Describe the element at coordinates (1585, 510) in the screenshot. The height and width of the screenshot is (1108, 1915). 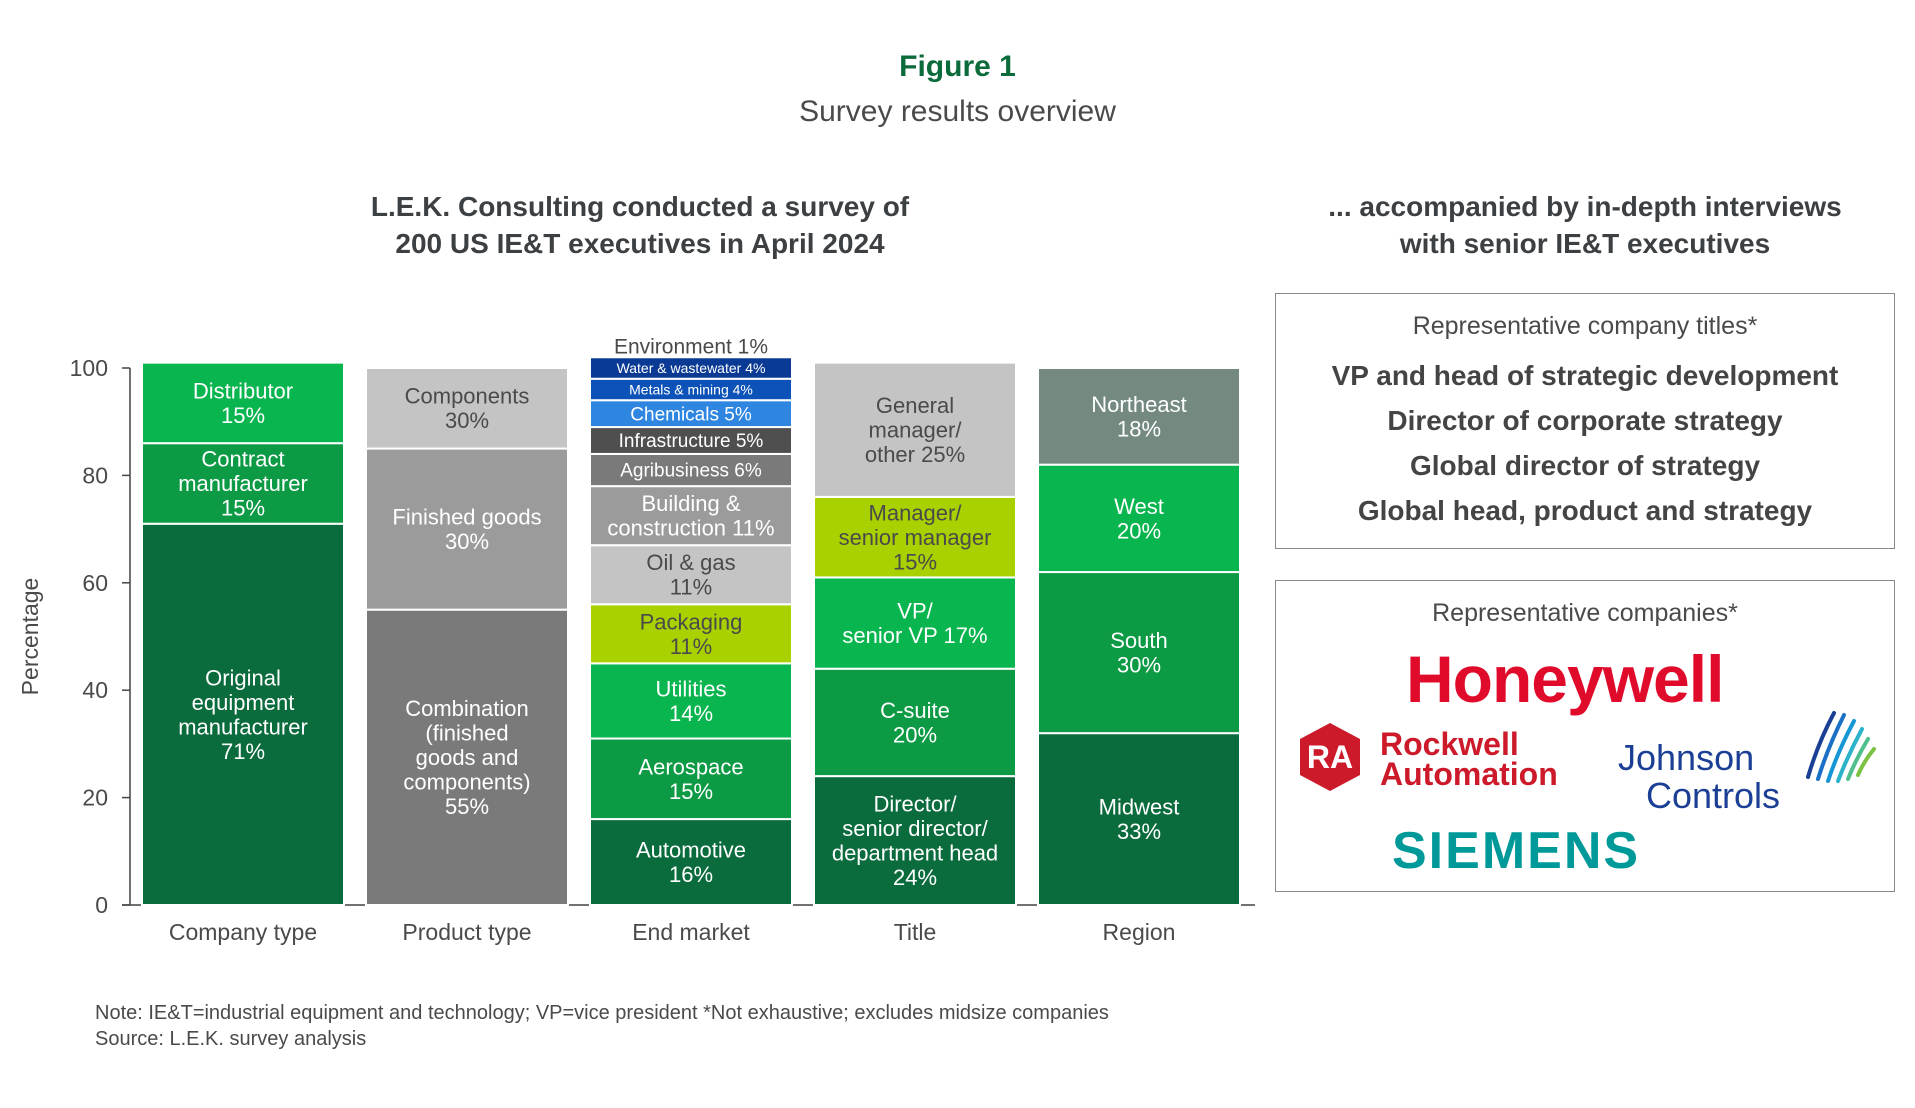
I see `title-item: Global head, product and strategy` at that location.